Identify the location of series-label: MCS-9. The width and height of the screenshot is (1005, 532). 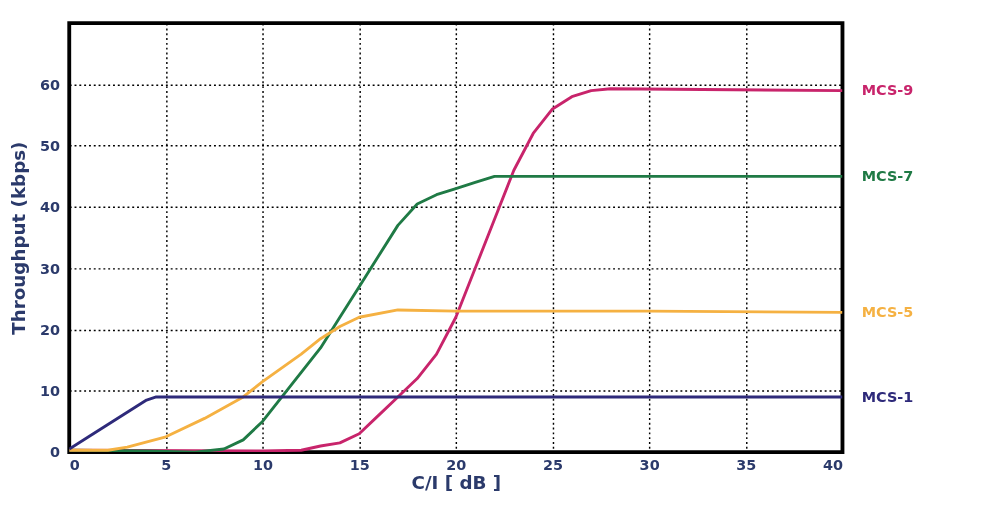
(887, 90).